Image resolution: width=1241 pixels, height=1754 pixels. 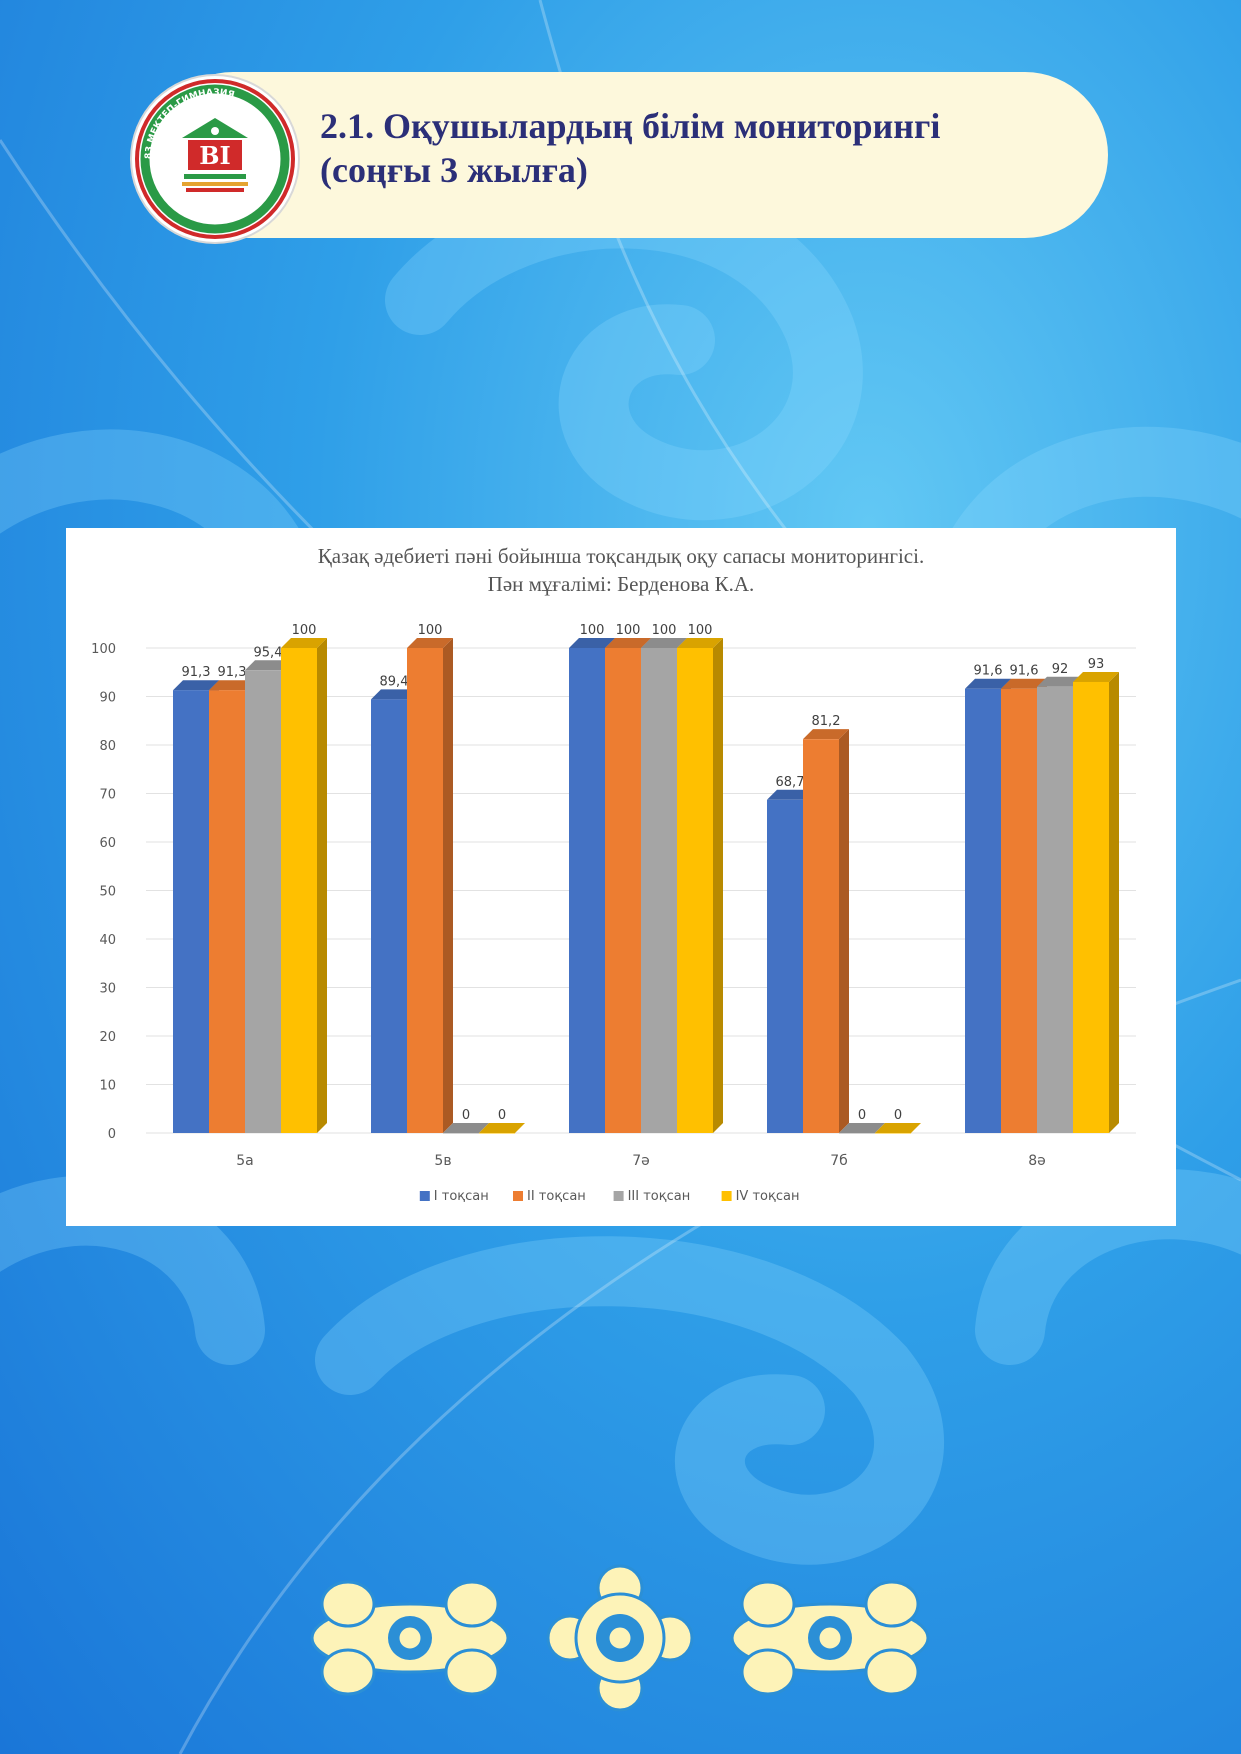 What do you see at coordinates (107, 892) in the screenshot?
I see `y-tick-label: 50` at bounding box center [107, 892].